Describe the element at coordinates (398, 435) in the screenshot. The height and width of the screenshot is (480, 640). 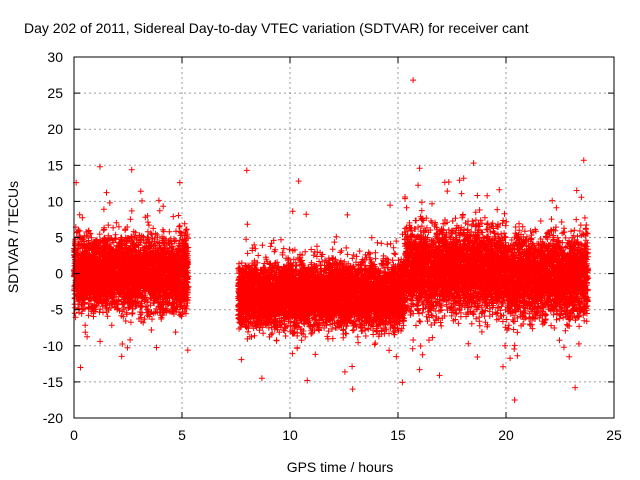
I see `x-tick-label: 15` at that location.